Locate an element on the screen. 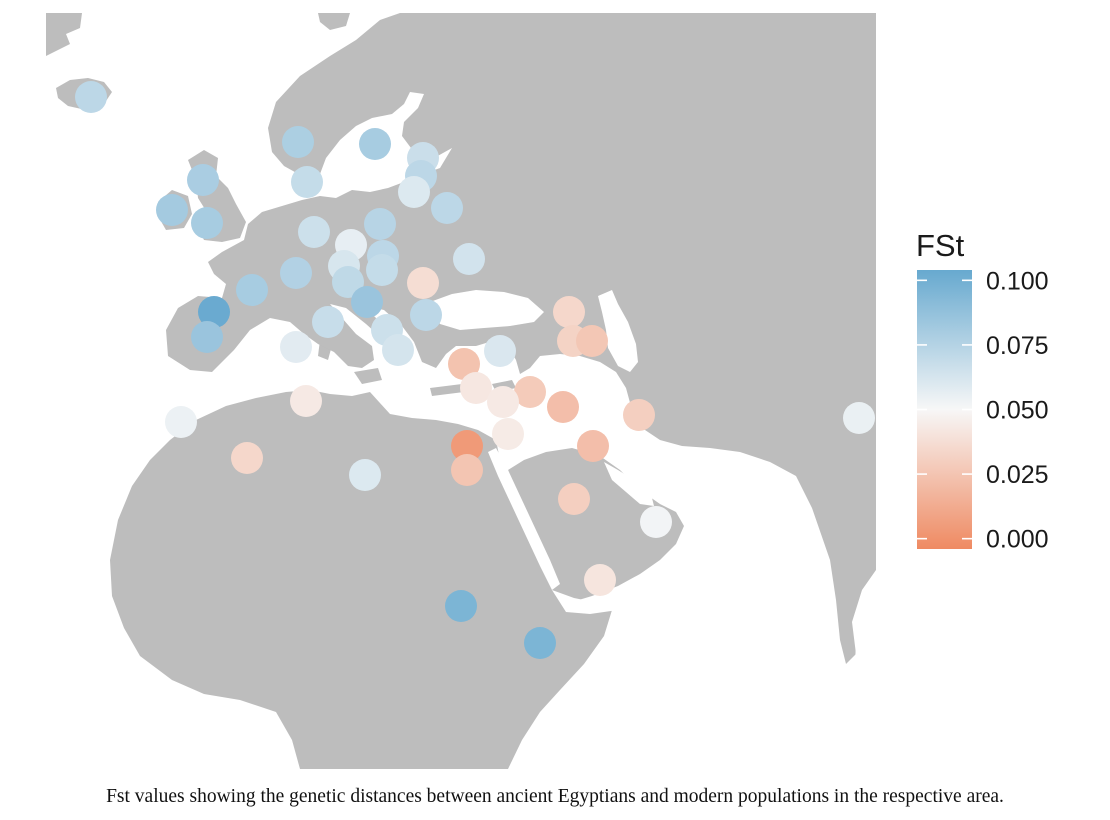 Image resolution: width=1110 pixels, height=820 pixels. legend-tick-label: 0.075 is located at coordinates (1017, 346).